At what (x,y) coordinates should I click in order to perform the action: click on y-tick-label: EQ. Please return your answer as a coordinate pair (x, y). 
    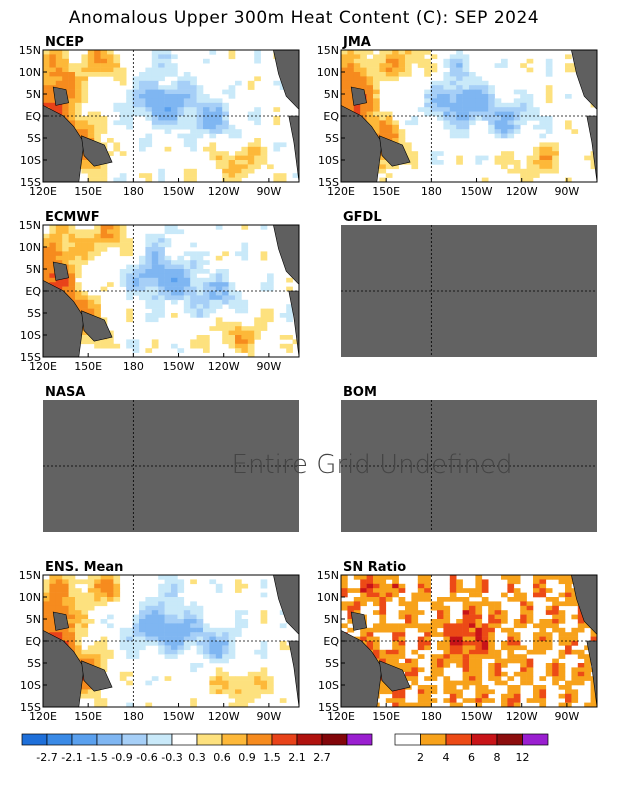
    Looking at the image, I should click on (33, 291).